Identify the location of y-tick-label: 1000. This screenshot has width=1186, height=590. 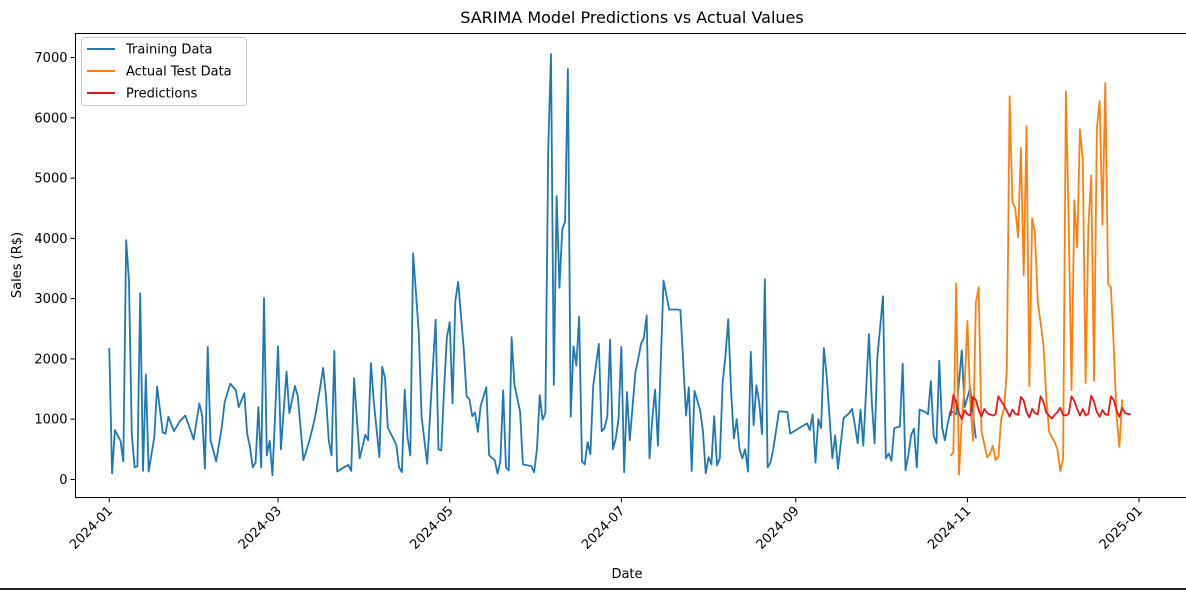
(50, 420).